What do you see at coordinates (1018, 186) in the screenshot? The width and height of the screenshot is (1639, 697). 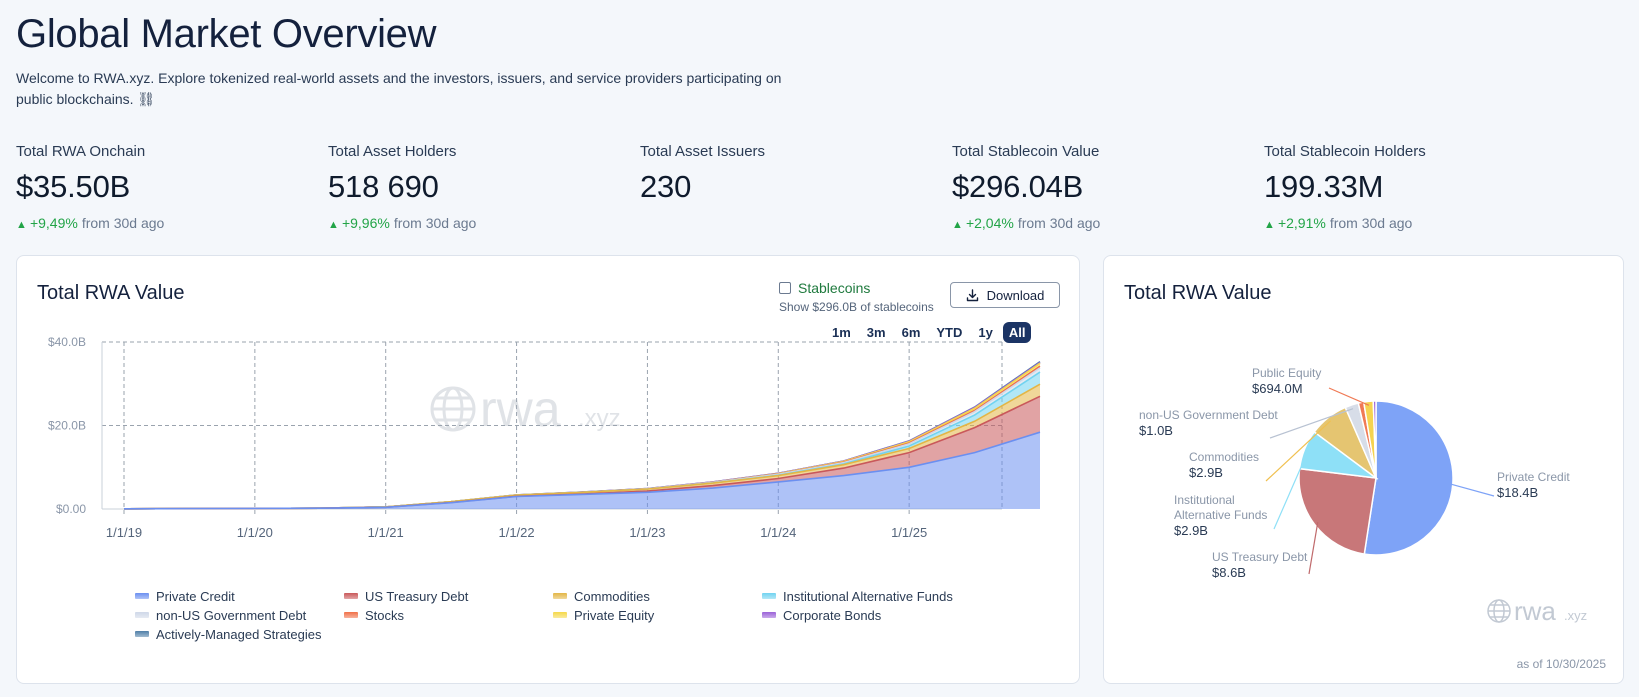 I see `stat-value: $296.04B` at bounding box center [1018, 186].